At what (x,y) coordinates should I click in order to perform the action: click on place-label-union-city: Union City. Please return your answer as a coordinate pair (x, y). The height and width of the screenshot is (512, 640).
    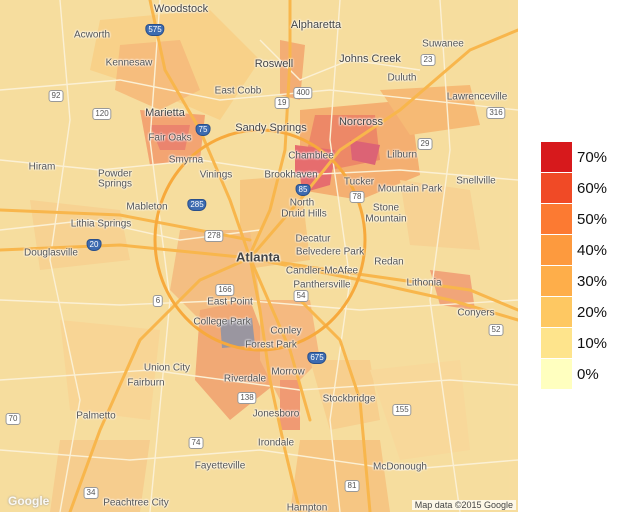
    Looking at the image, I should click on (167, 368).